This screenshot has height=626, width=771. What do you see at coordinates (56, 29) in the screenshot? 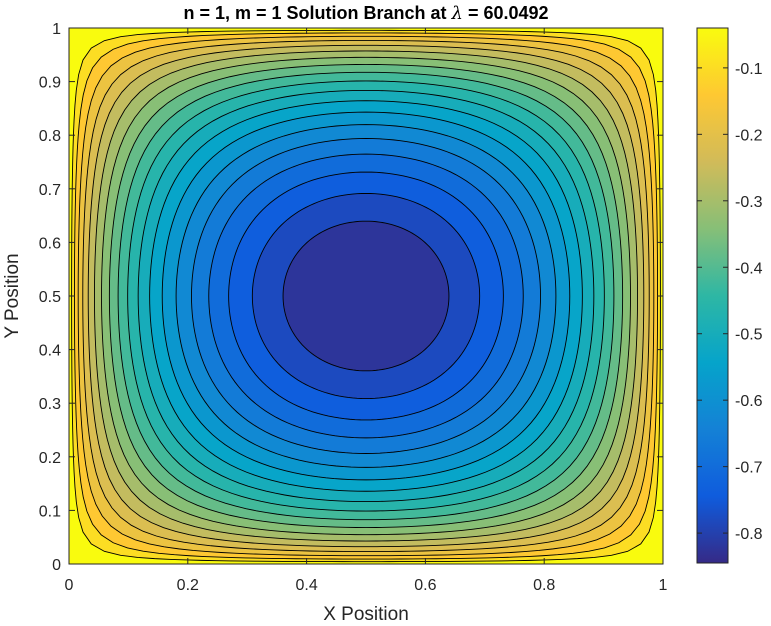
I see `y-tick-label: 1` at bounding box center [56, 29].